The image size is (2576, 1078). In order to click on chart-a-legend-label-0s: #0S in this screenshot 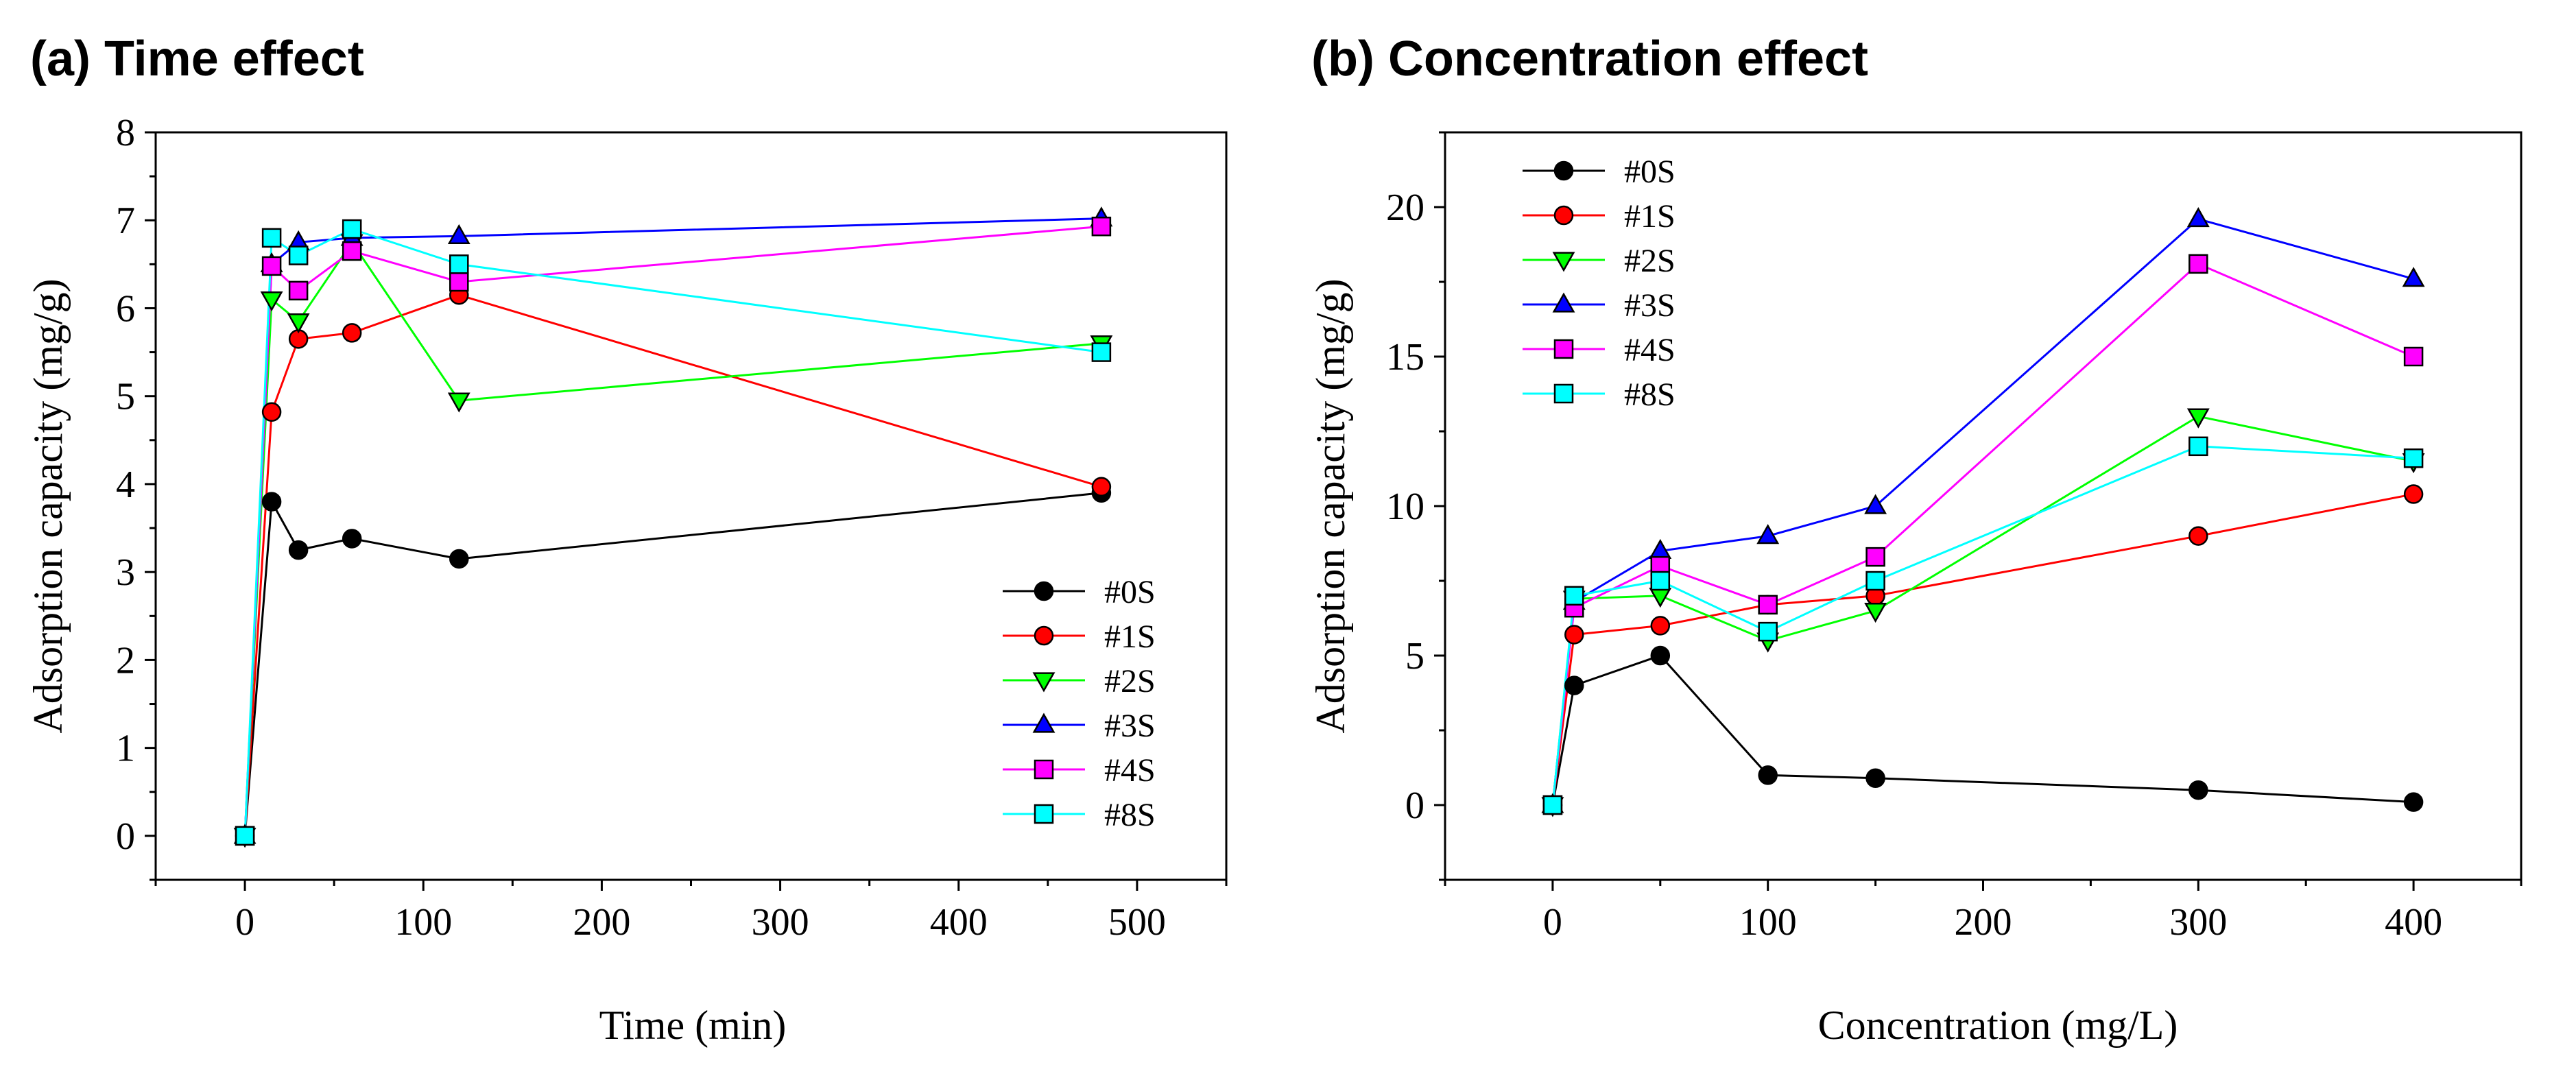, I will do `click(1130, 592)`.